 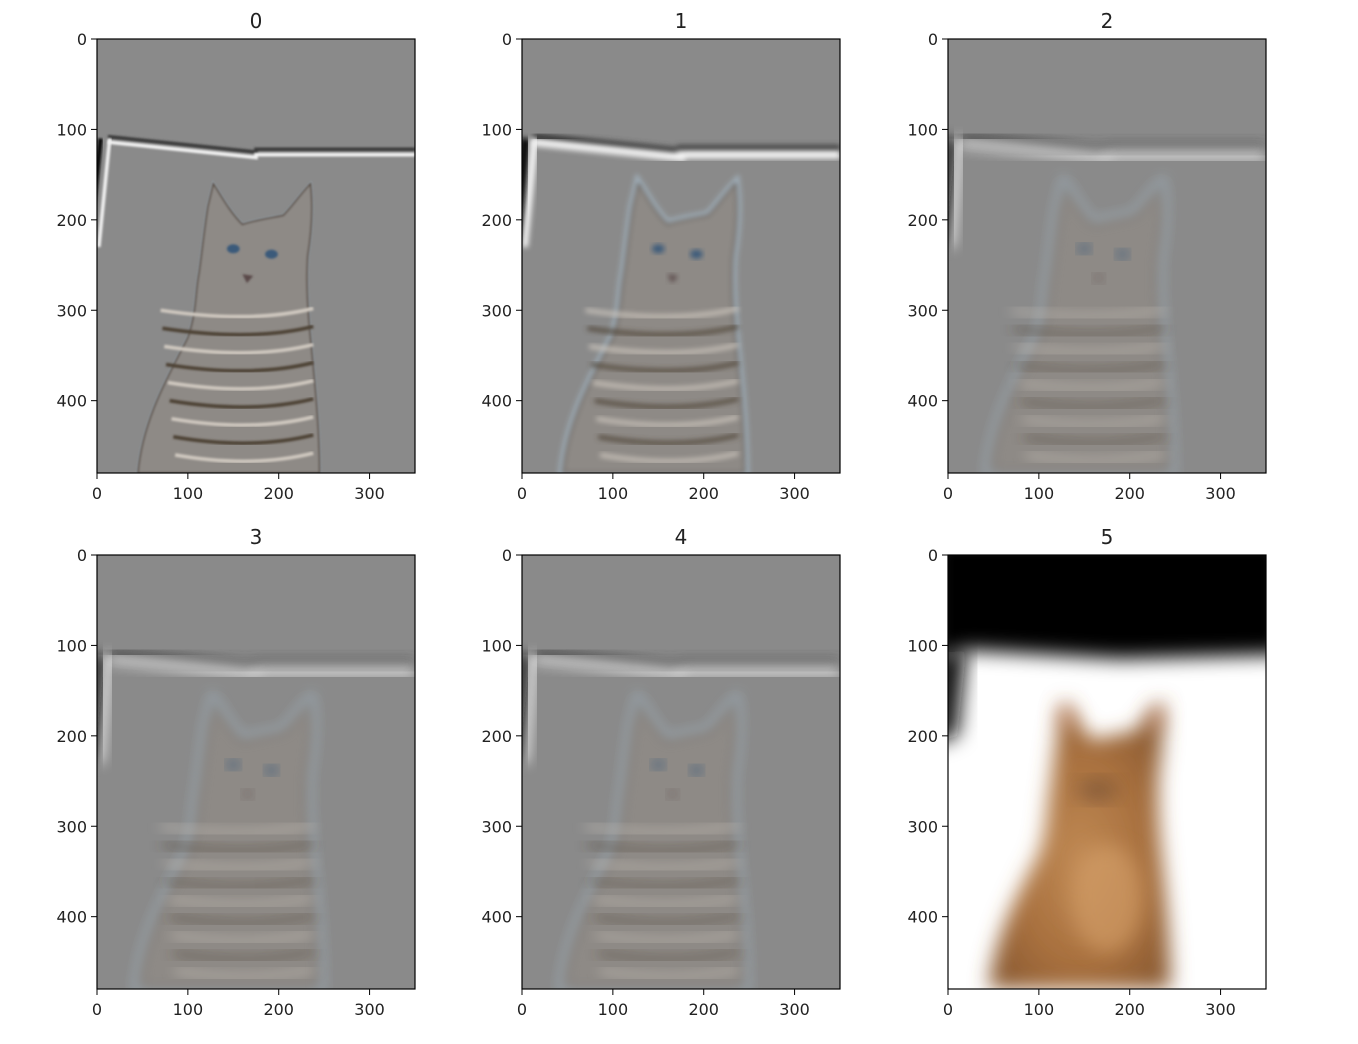 I want to click on dark-background-region, so click(x=1107, y=607).